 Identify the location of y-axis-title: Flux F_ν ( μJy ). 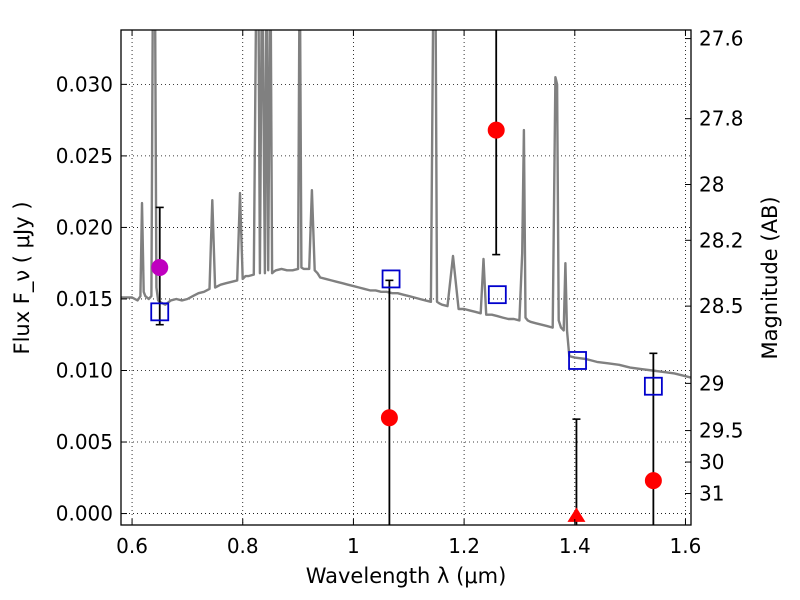
(22, 277).